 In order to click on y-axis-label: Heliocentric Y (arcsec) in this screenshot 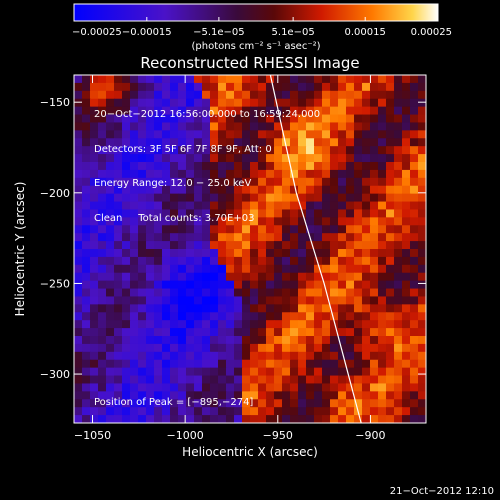, I will do `click(20, 249)`.